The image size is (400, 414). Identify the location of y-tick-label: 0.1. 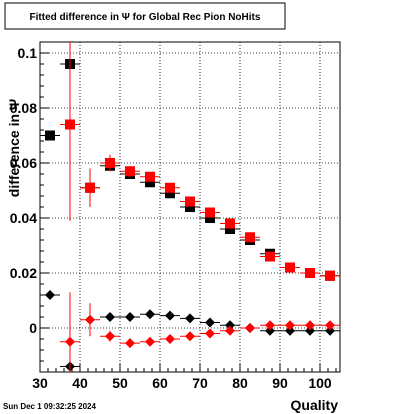
(28, 53).